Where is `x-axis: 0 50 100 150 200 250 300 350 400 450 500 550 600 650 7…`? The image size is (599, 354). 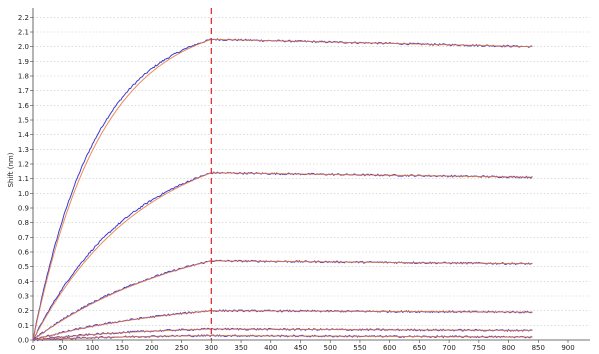
x-axis: 0 50 100 150 200 250 300 350 400 450 500 550 600 650 7… is located at coordinates (310, 345).